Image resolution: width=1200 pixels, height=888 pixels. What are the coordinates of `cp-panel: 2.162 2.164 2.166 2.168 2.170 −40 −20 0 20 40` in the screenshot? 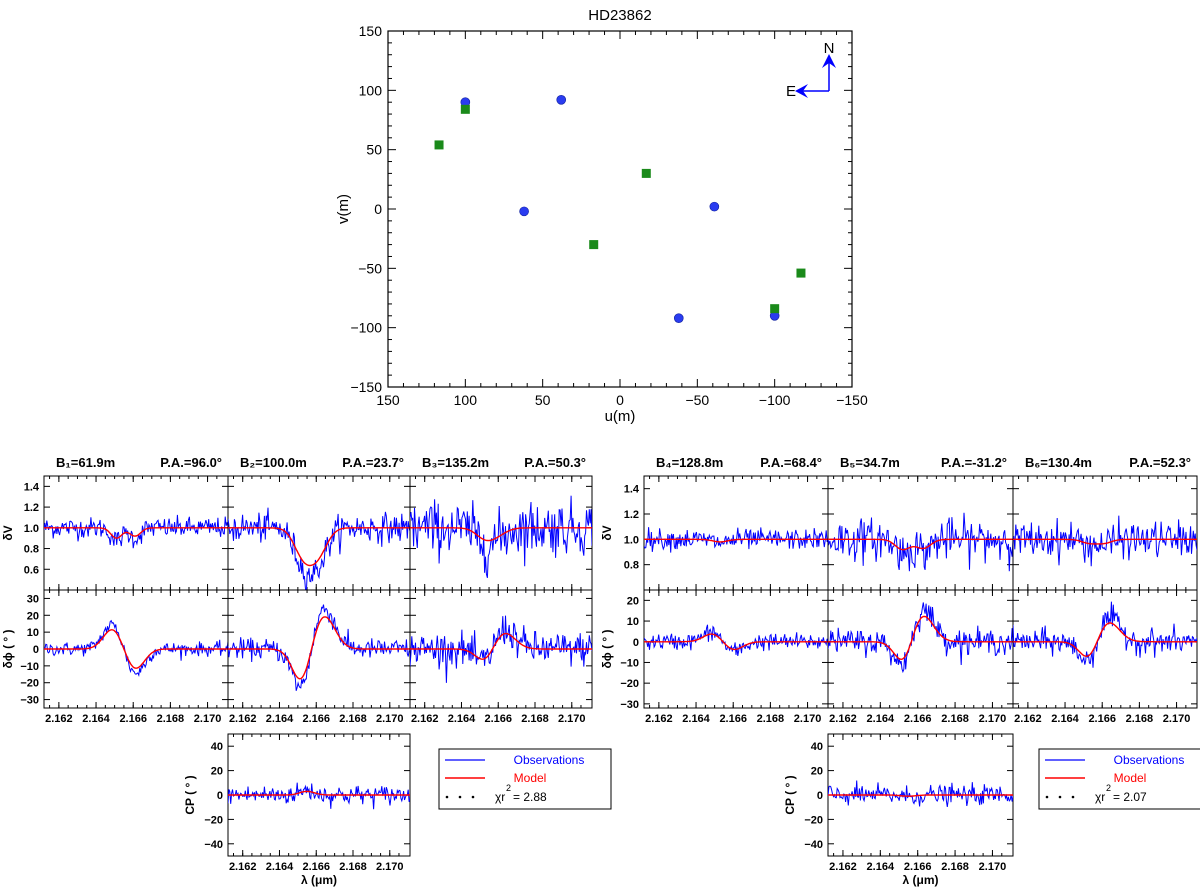 It's located at (307, 803).